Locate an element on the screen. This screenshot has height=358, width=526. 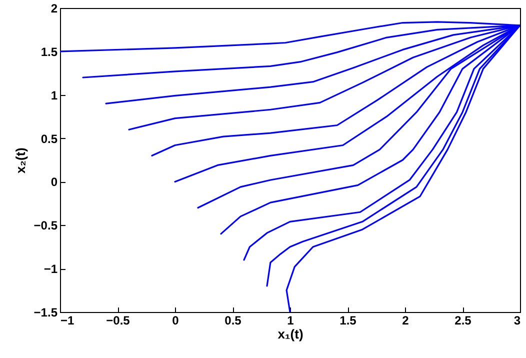
y-tick-label: 0.5 is located at coordinates (49, 139).